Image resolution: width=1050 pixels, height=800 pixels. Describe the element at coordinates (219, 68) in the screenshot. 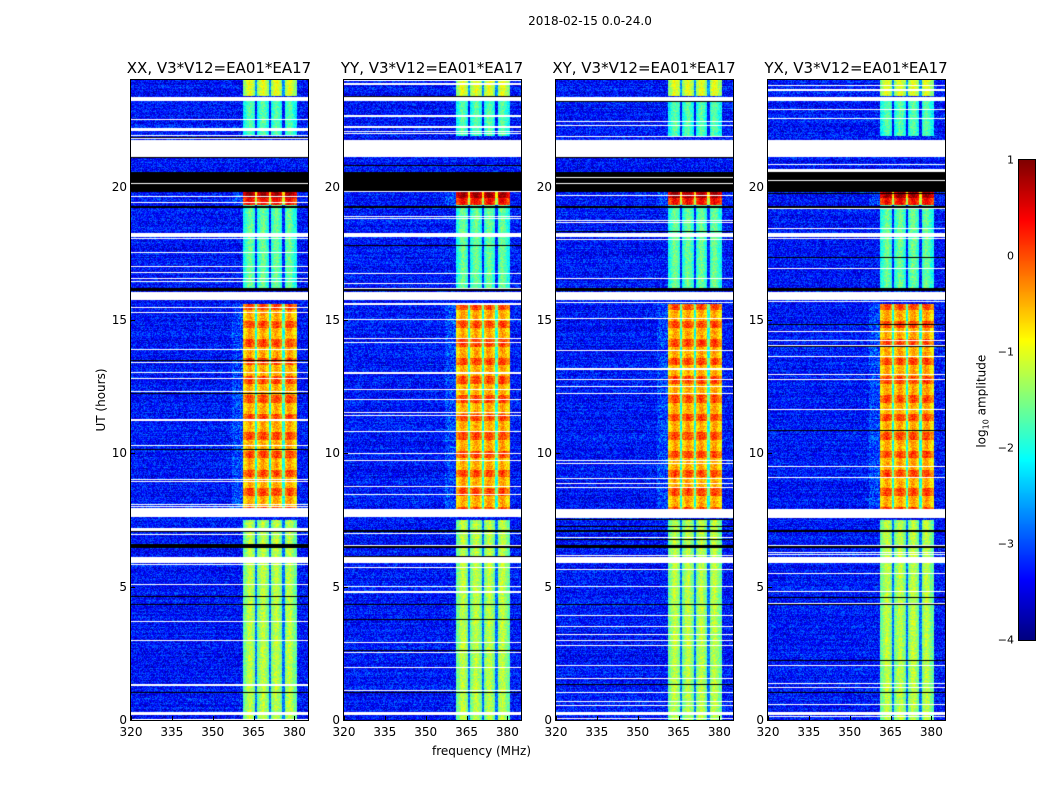

I see `panel-title: XX, V3*V12=EA01*EA17` at that location.